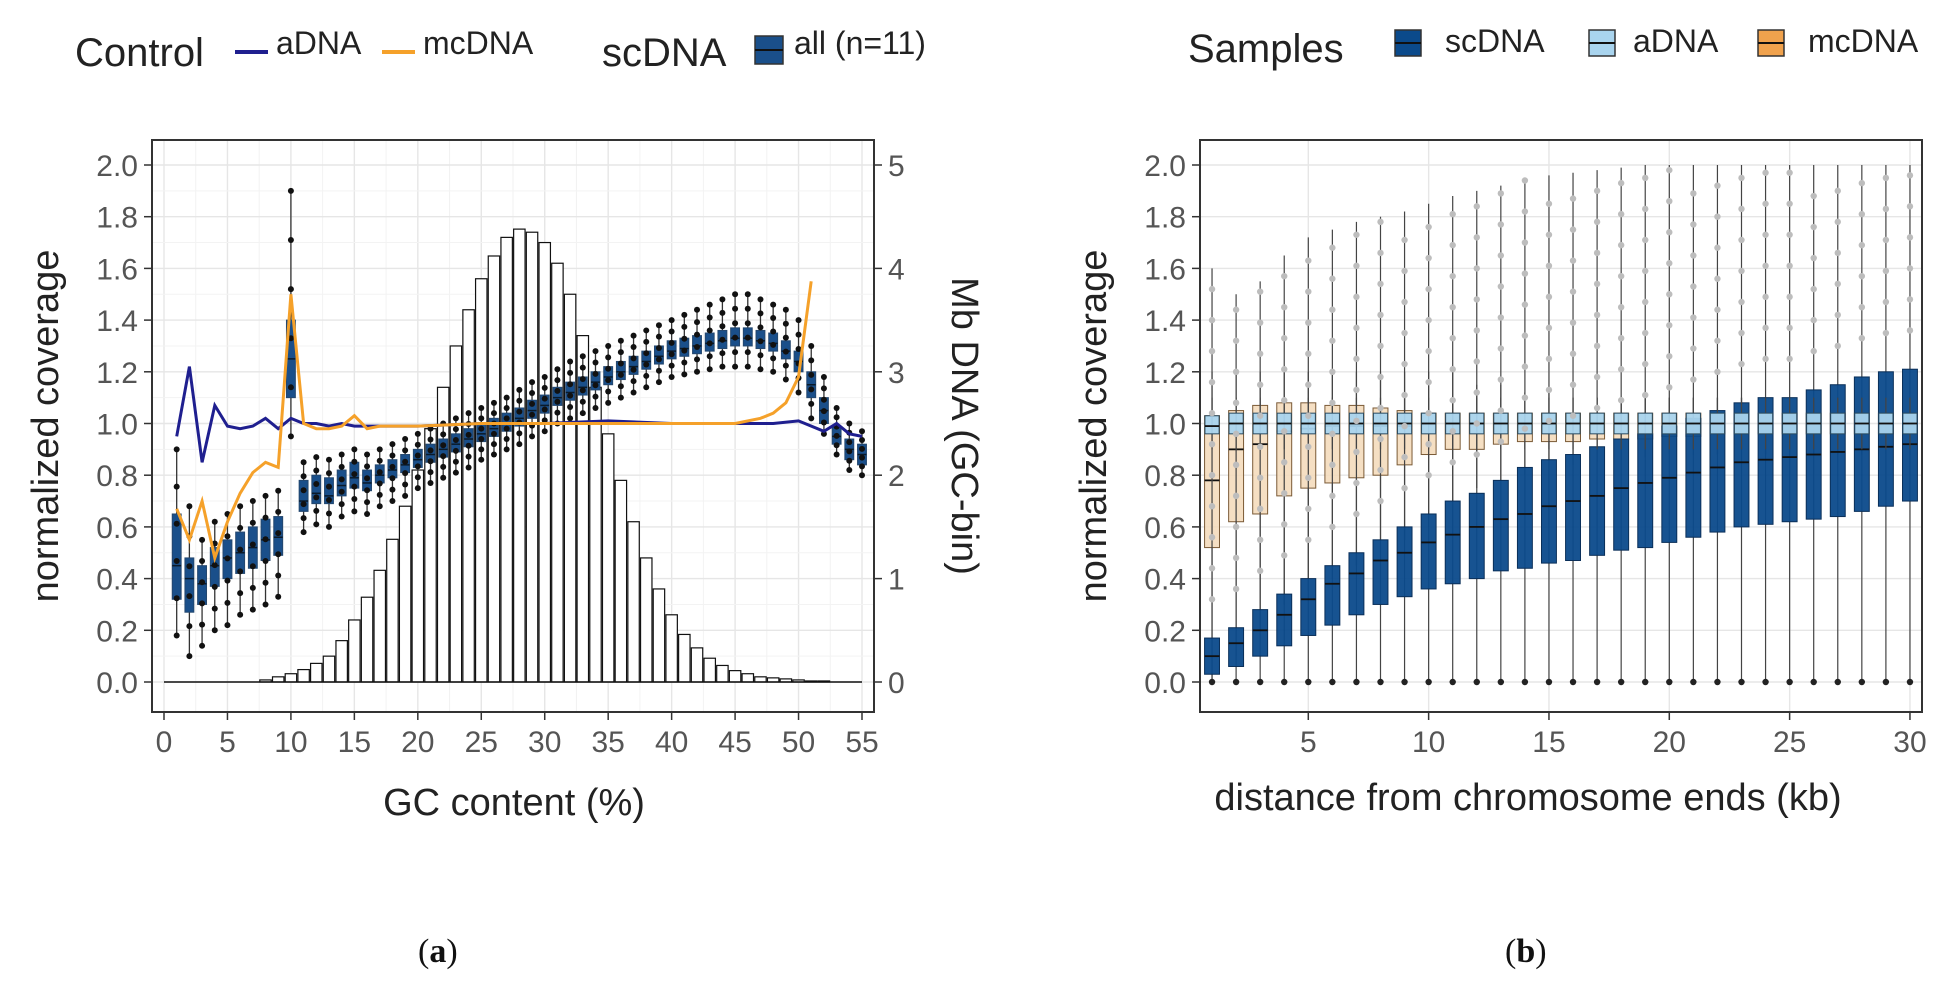 This screenshot has height=991, width=1950. I want to click on outlier-point-zero, so click(1284, 682).